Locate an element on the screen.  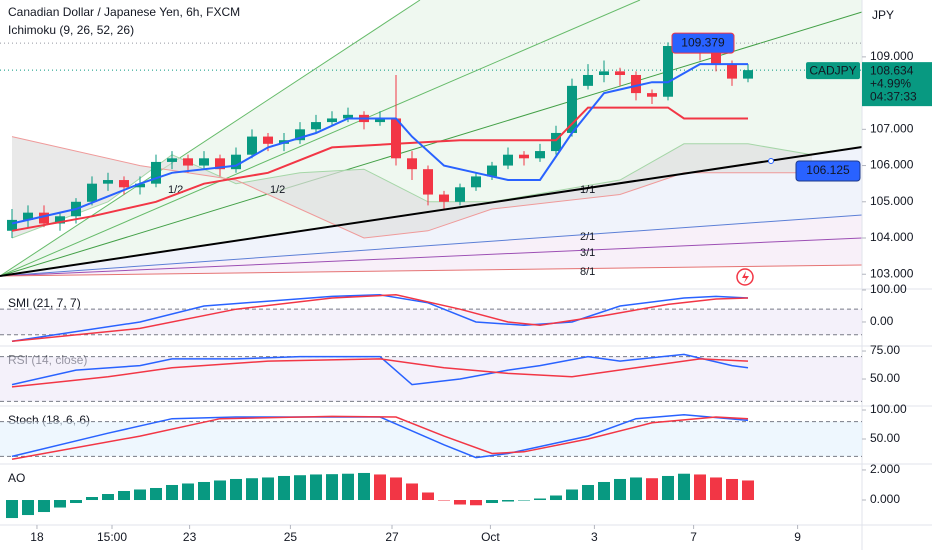
y-tick-label: 103.000 is located at coordinates (892, 273).